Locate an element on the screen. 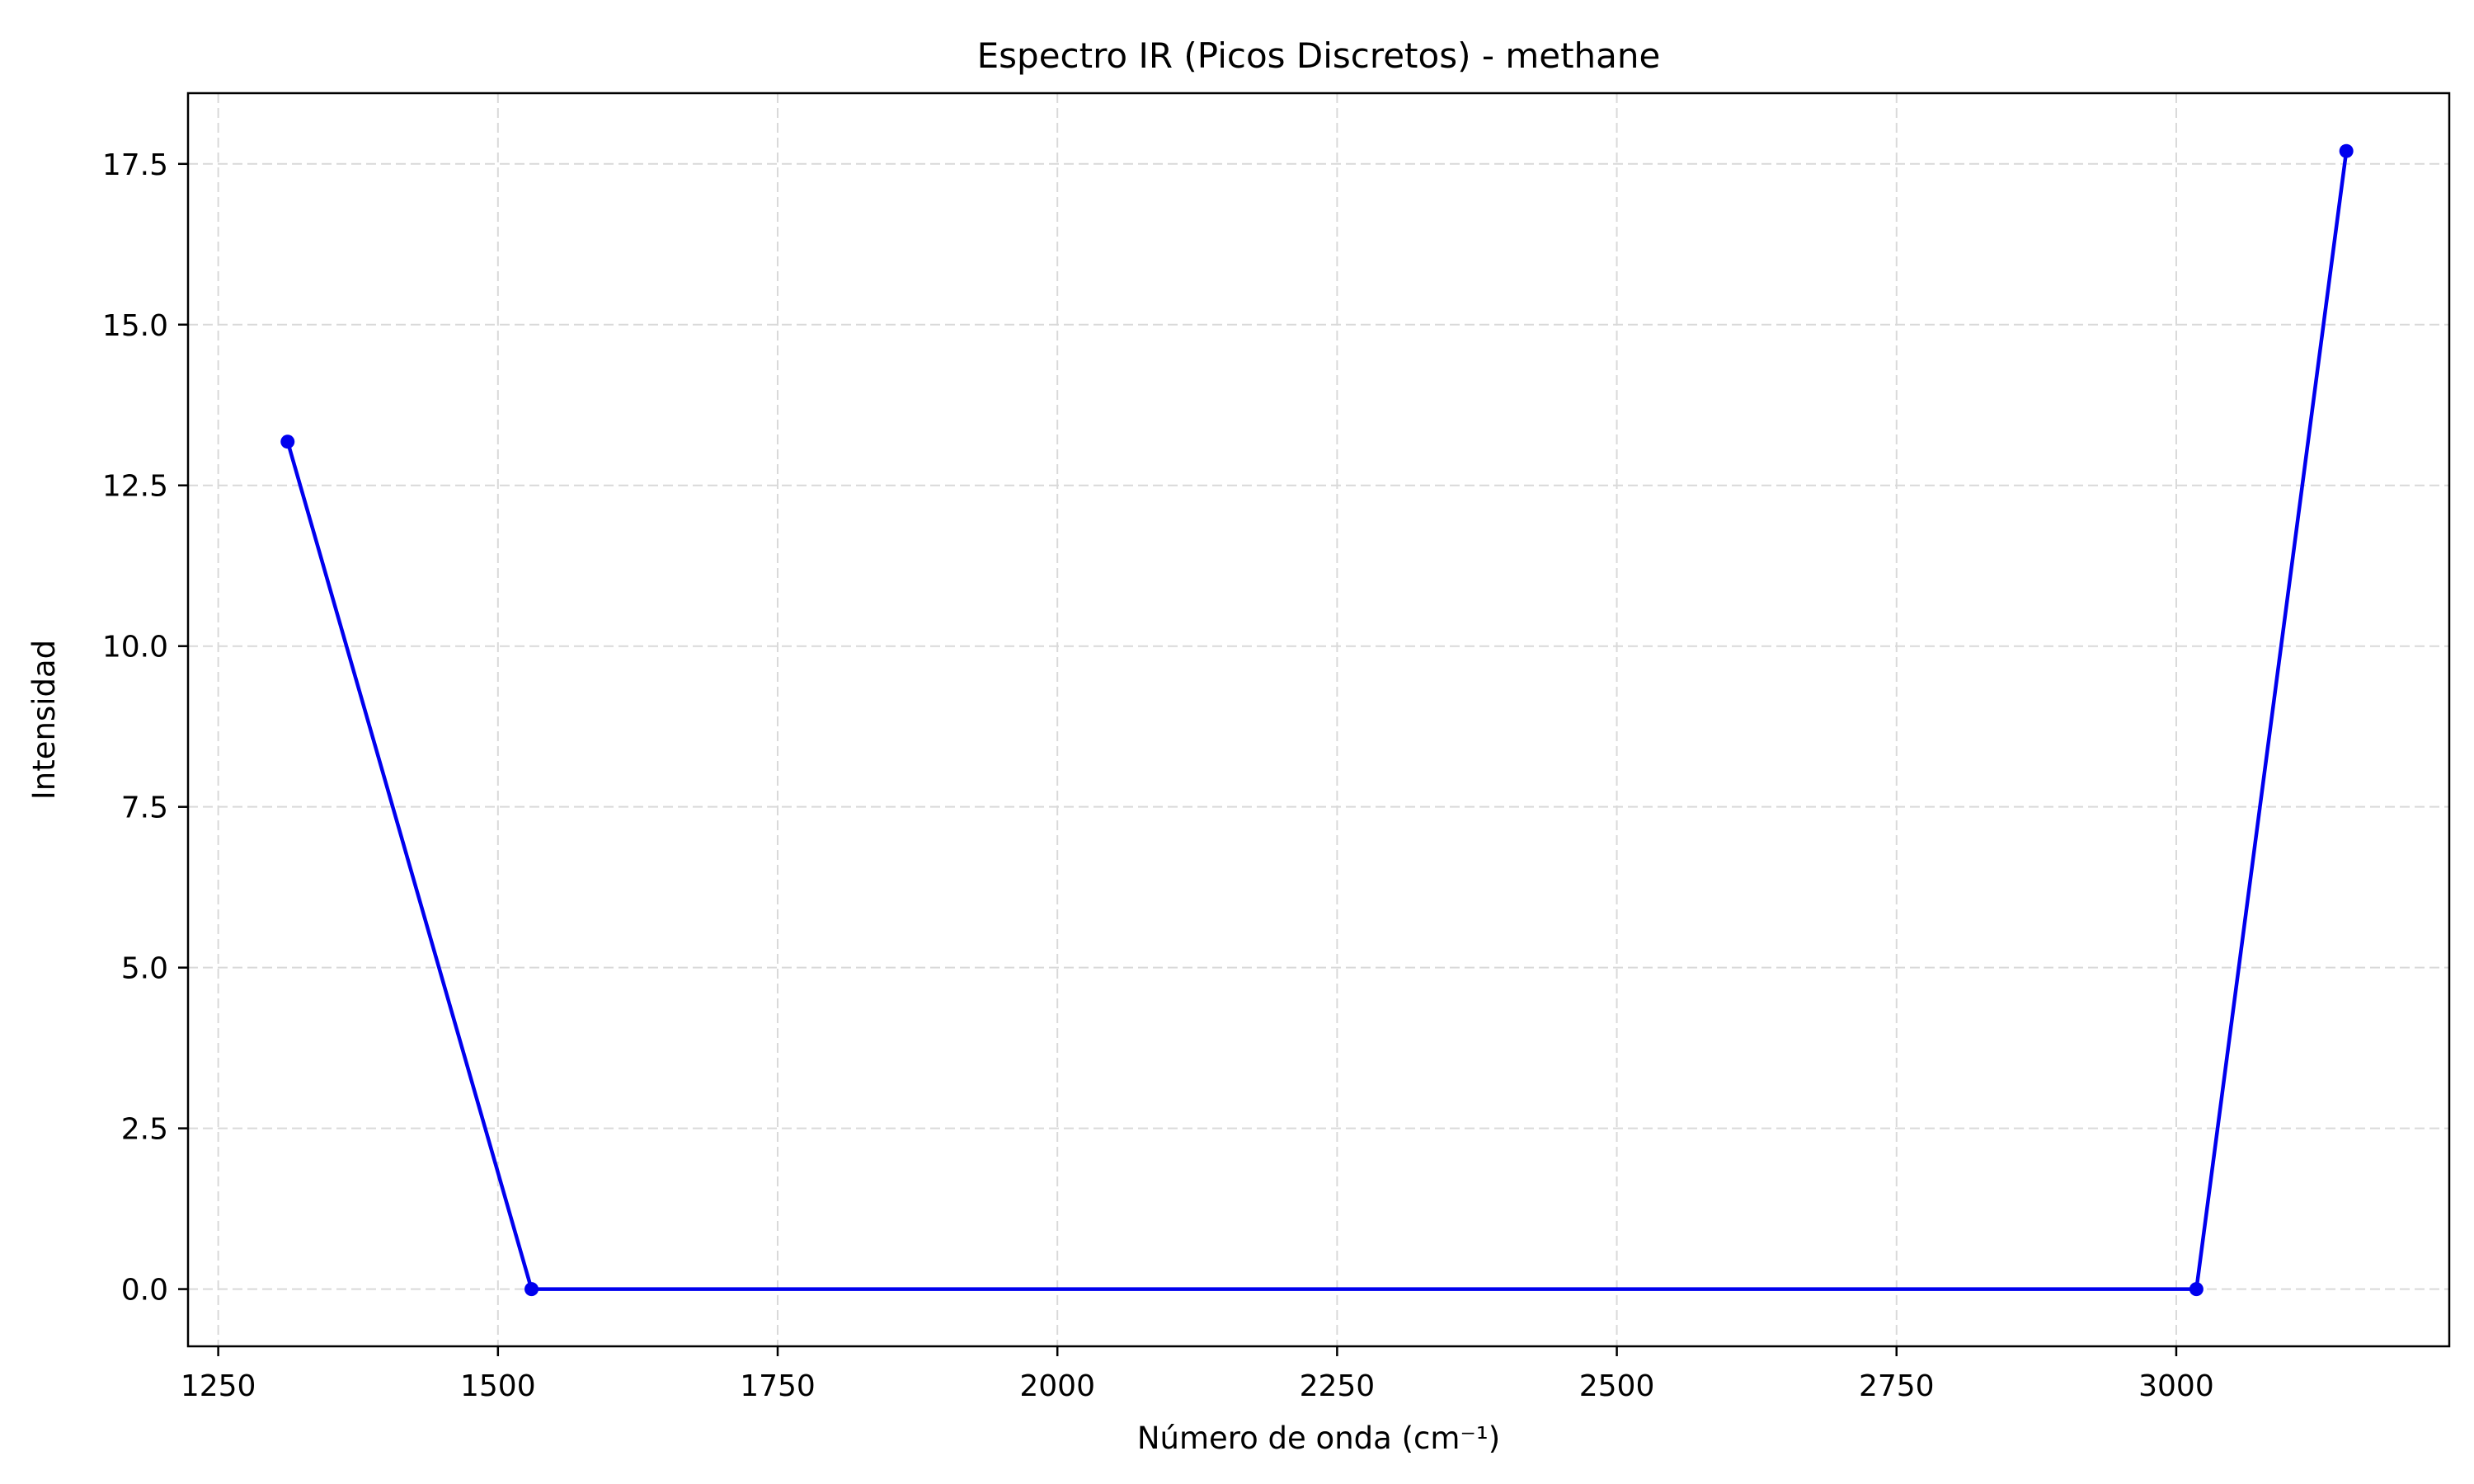 The width and height of the screenshot is (2474, 1484). y-tick-label: 12.5 is located at coordinates (135, 487).